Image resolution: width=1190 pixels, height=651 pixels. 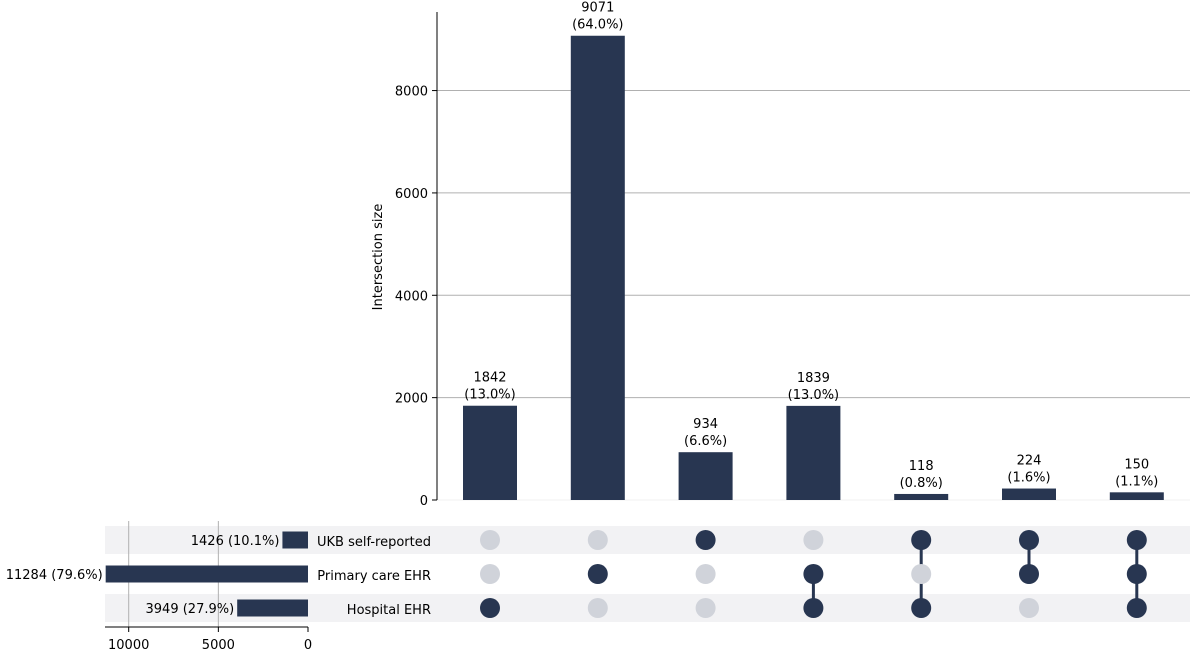 What do you see at coordinates (921, 483) in the screenshot?
I see `bar-percent-label: (0.8%)` at bounding box center [921, 483].